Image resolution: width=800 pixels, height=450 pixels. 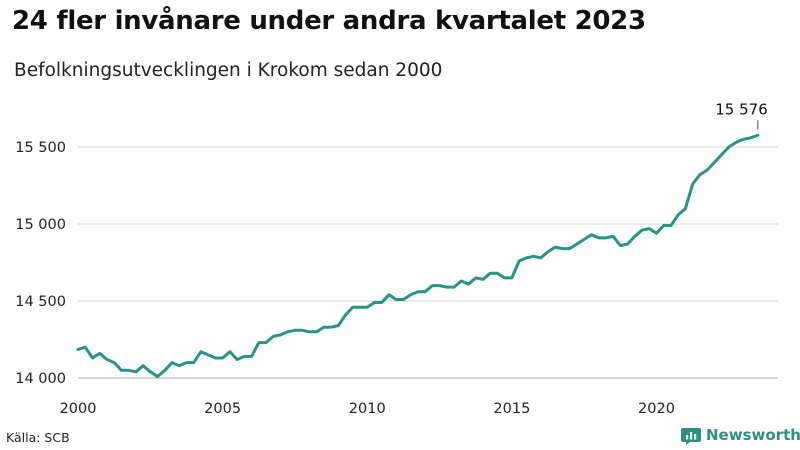 I want to click on annotation-label: 15 576, so click(x=741, y=109).